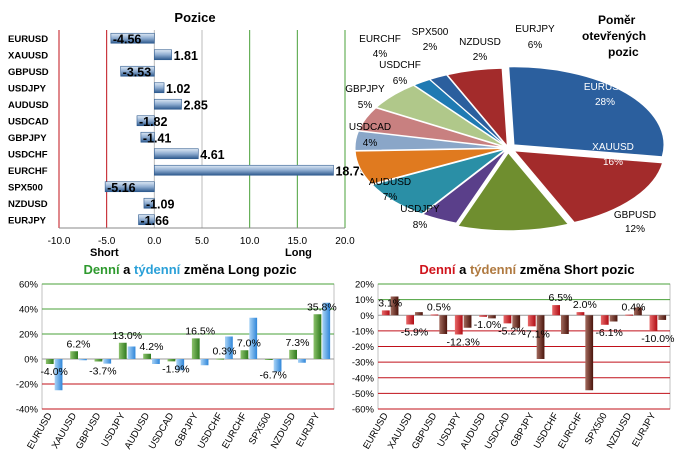  What do you see at coordinates (107, 241) in the screenshot?
I see `positions-x-tick: -5.0` at bounding box center [107, 241].